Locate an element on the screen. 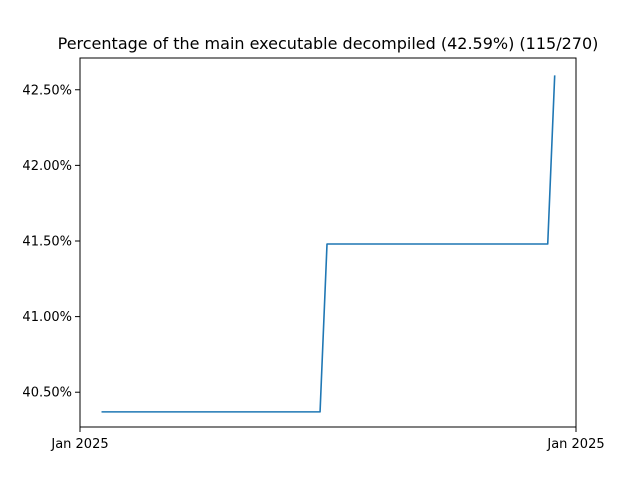 The image size is (640, 480). y-tick-label: 41.00% is located at coordinates (47, 317).